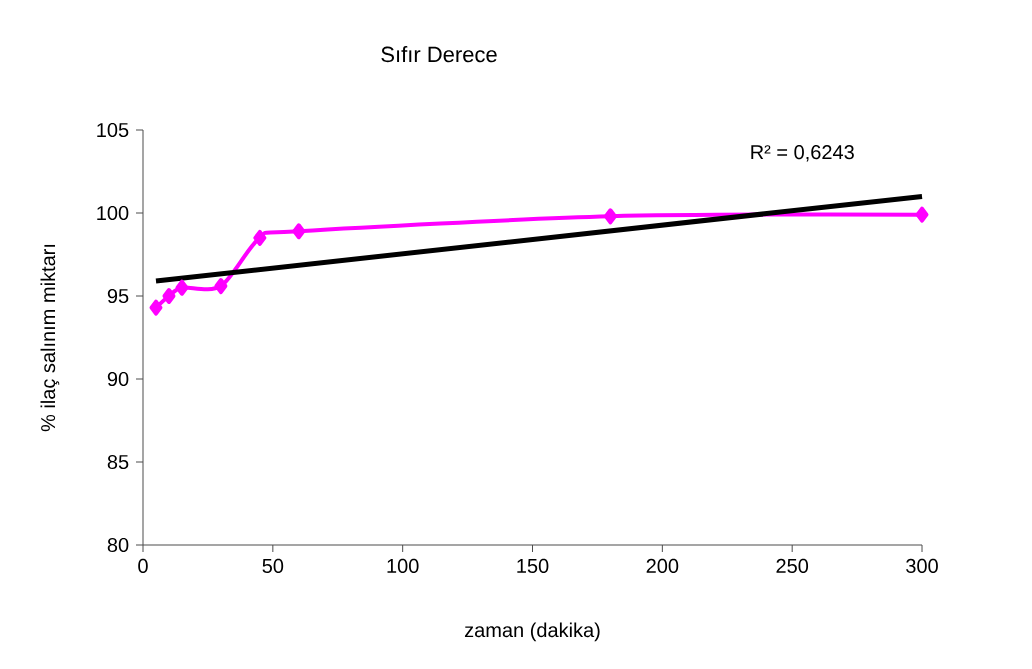 The width and height of the screenshot is (1032, 669). What do you see at coordinates (922, 566) in the screenshot?
I see `x-tick-label: 300` at bounding box center [922, 566].